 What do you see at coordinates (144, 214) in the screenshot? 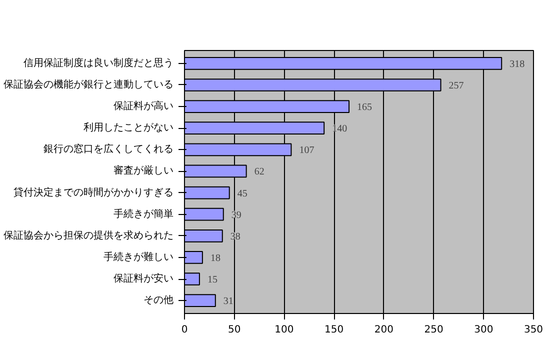
I see `y-tick-label: 手続きが簡単` at bounding box center [144, 214].